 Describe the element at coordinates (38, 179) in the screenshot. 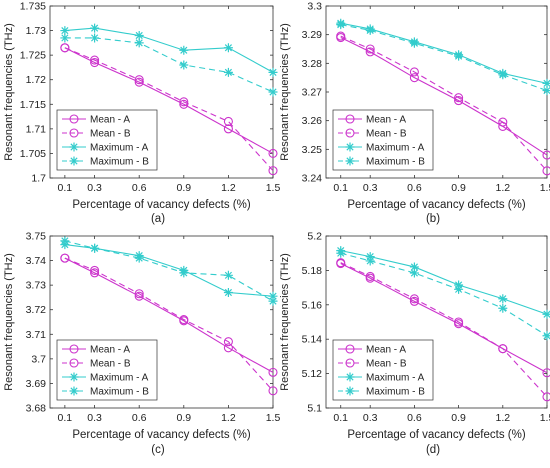

I see `y-tick-label: 1.7` at that location.